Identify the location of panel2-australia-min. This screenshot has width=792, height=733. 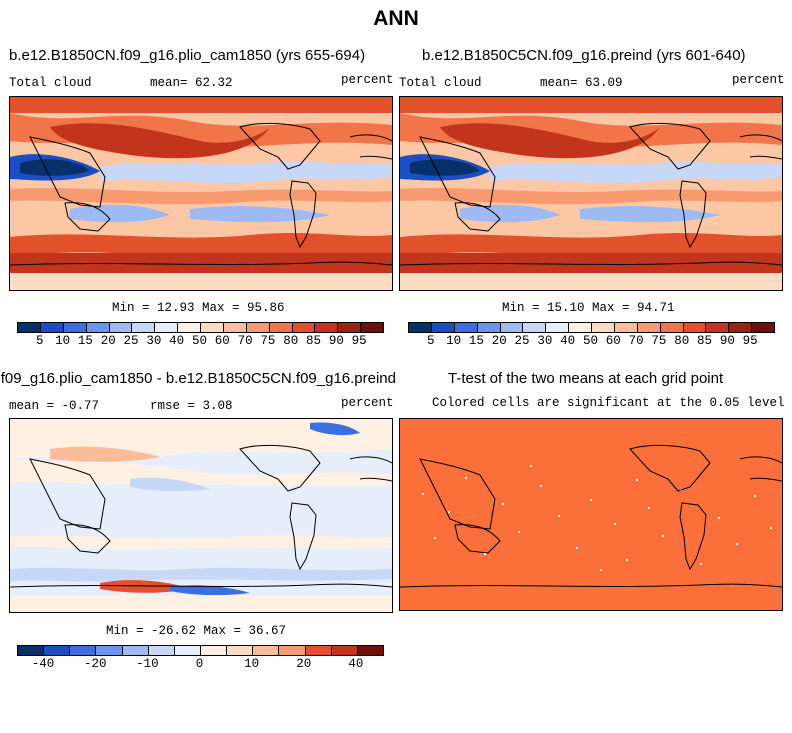
(510, 213).